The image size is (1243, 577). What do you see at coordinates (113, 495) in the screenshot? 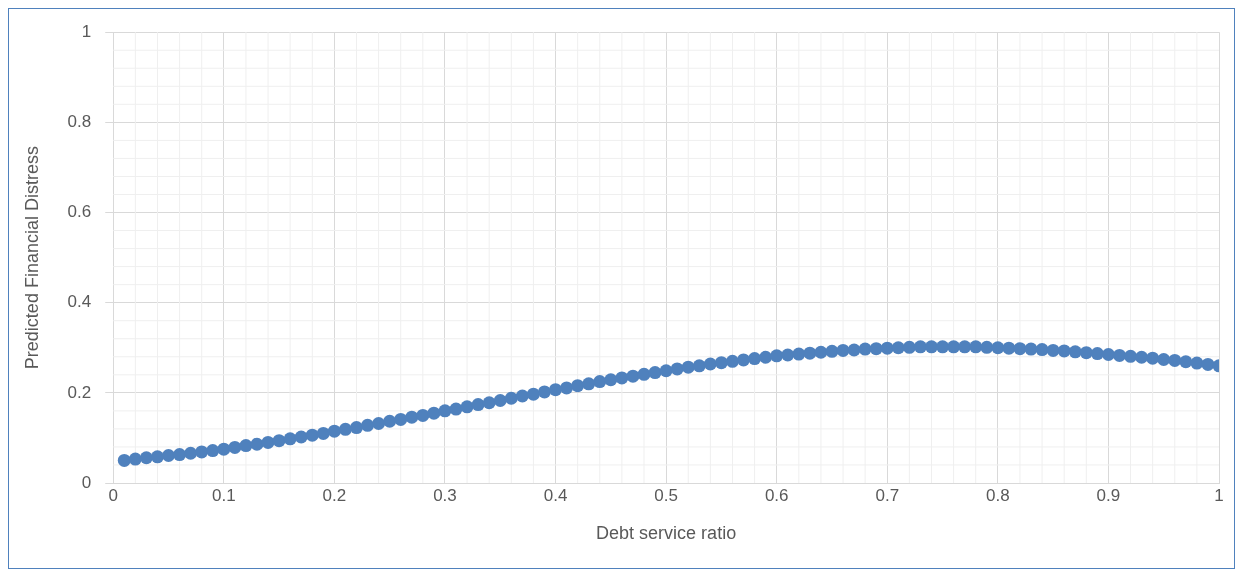
I see `x-tick-label: 0` at bounding box center [113, 495].